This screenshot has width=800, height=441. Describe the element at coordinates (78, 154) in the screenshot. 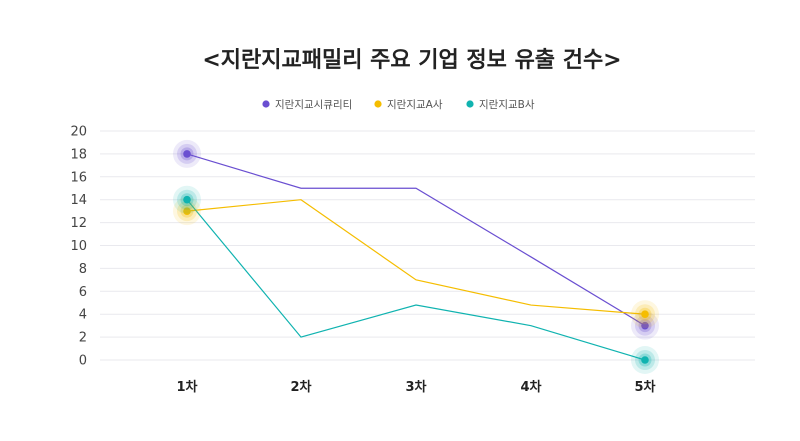

I see `y-tick-label: 18` at that location.